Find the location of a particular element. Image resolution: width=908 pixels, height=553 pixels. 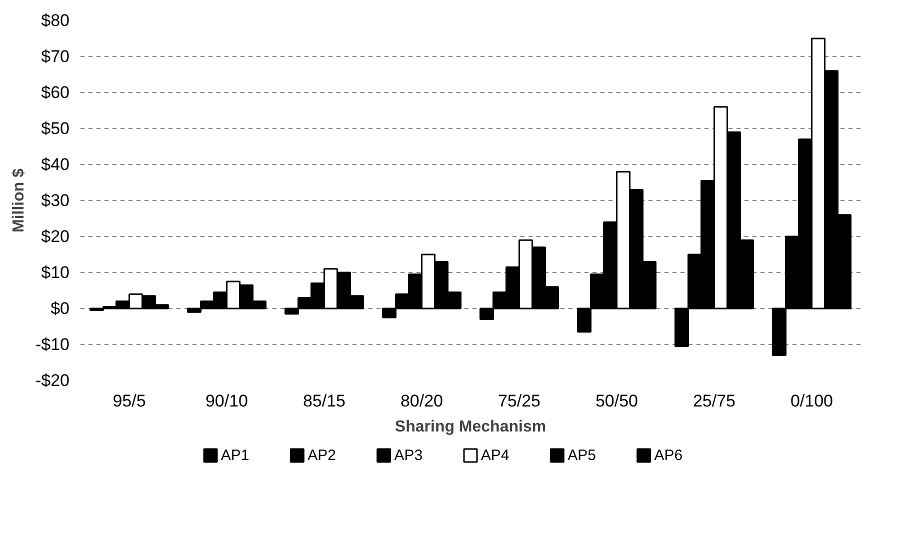

y-tick-label: $0 is located at coordinates (60, 308).